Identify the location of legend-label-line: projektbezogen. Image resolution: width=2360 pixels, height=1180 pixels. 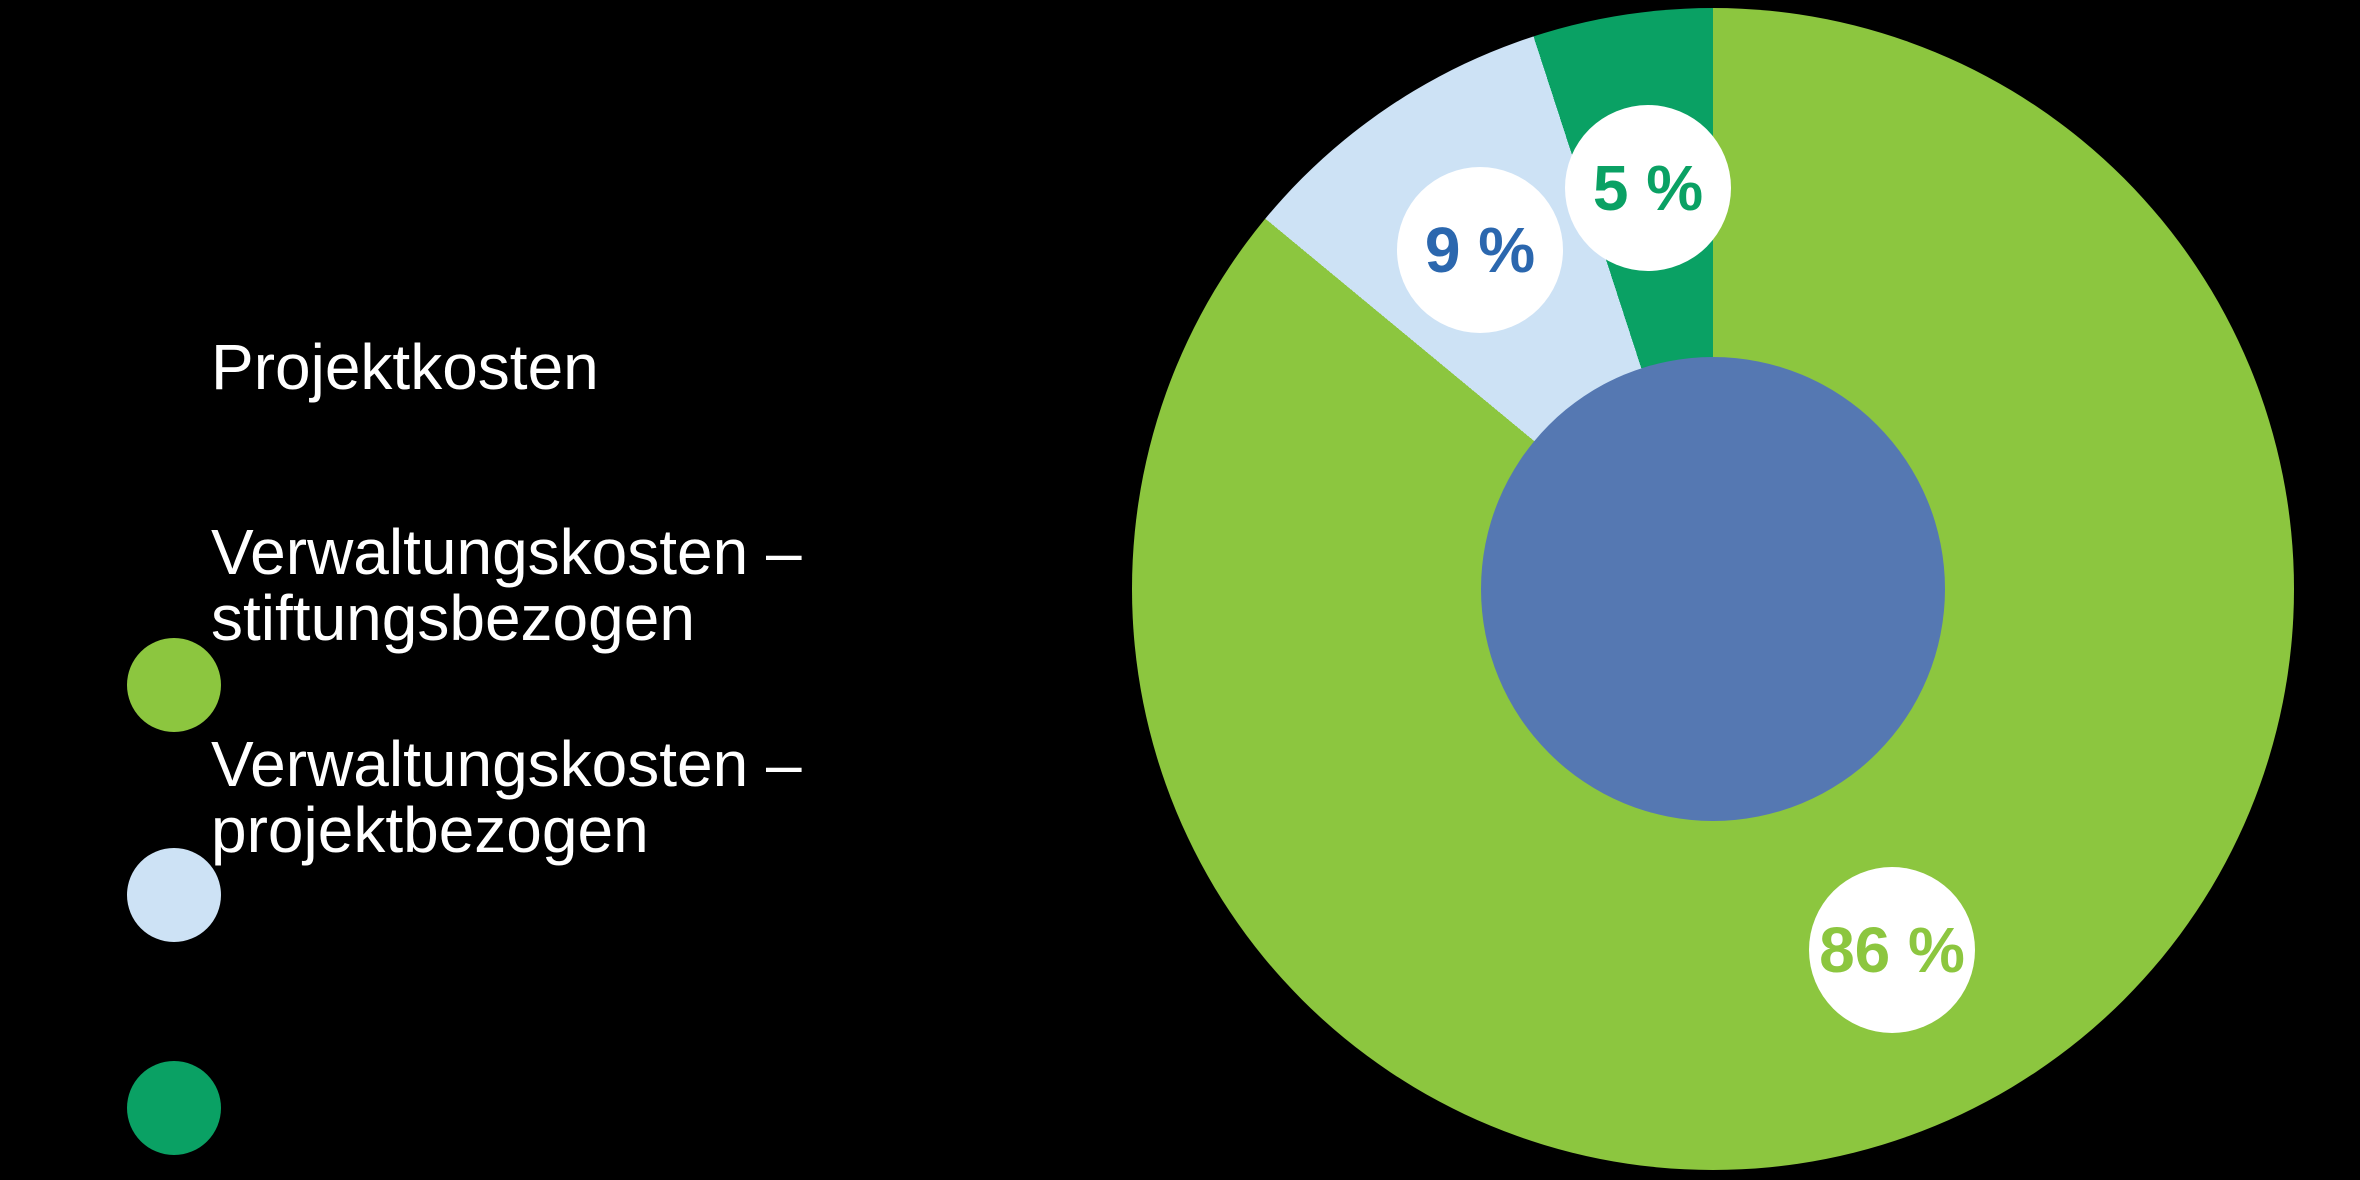
(430, 830).